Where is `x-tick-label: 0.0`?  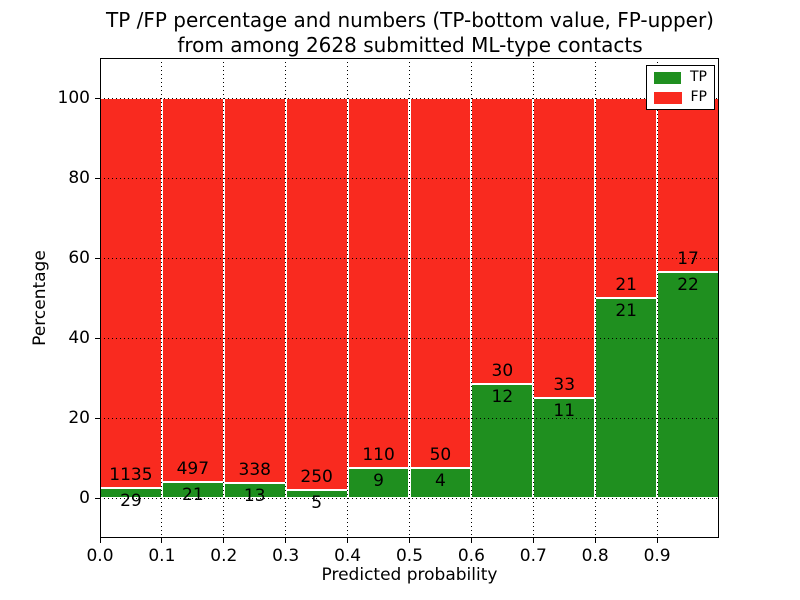
x-tick-label: 0.0 is located at coordinates (100, 556).